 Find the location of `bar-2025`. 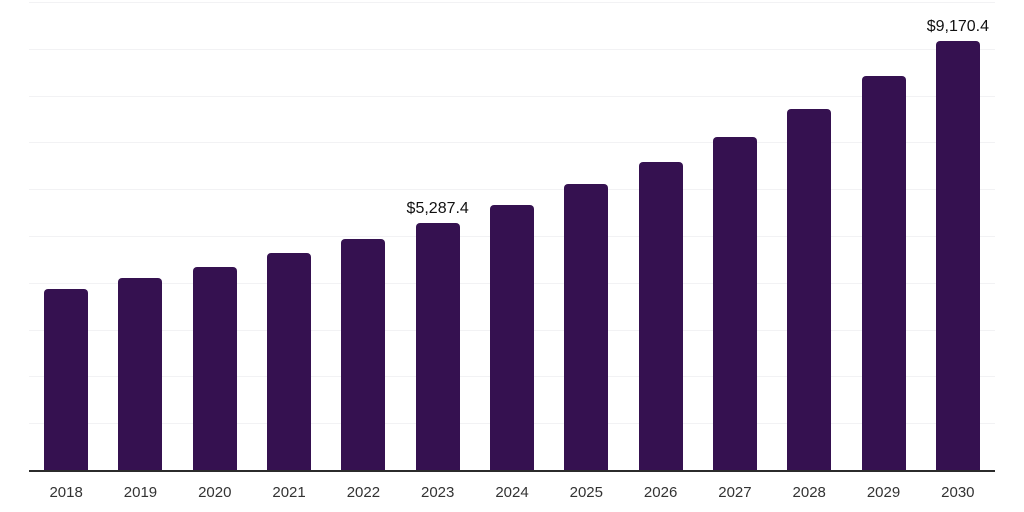

bar-2025 is located at coordinates (586, 327).